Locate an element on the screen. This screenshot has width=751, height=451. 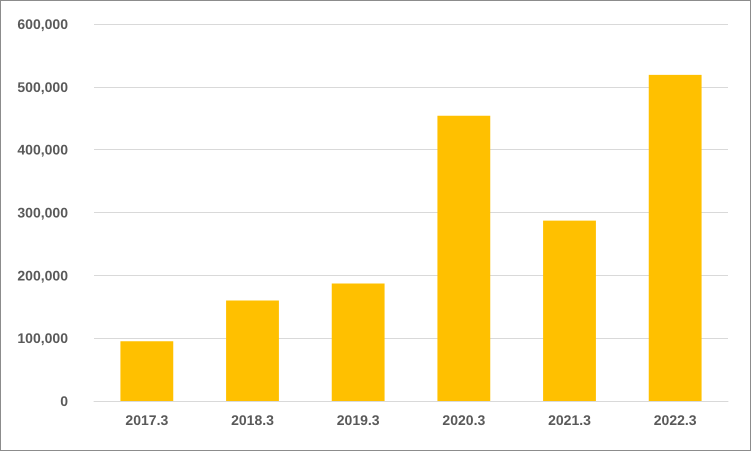
y-tick-label: 400,000 is located at coordinates (42, 150).